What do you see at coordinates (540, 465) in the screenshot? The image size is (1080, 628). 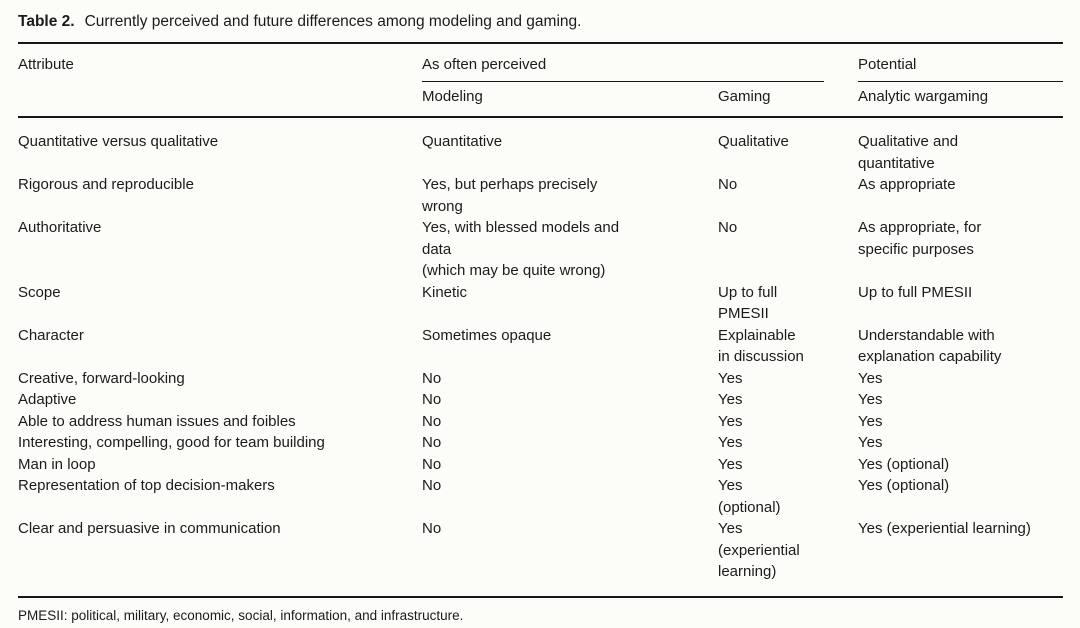 I see `table-row: Man in loop No Yes Yes (optional)` at bounding box center [540, 465].